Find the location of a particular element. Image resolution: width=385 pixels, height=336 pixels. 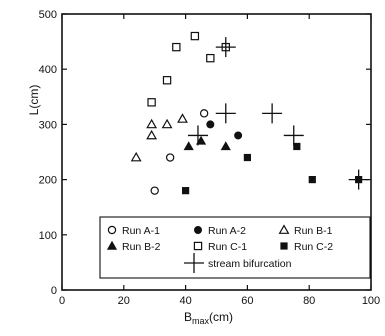

x-tick-label: 80 is located at coordinates (309, 301).